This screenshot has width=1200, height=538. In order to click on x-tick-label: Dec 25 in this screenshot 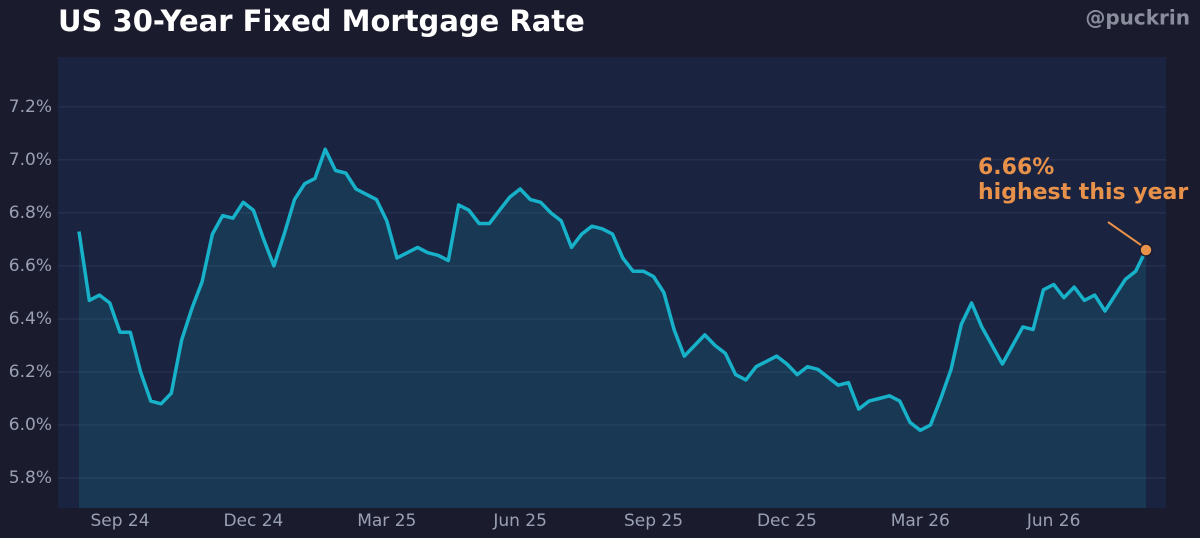, I will do `click(787, 521)`.